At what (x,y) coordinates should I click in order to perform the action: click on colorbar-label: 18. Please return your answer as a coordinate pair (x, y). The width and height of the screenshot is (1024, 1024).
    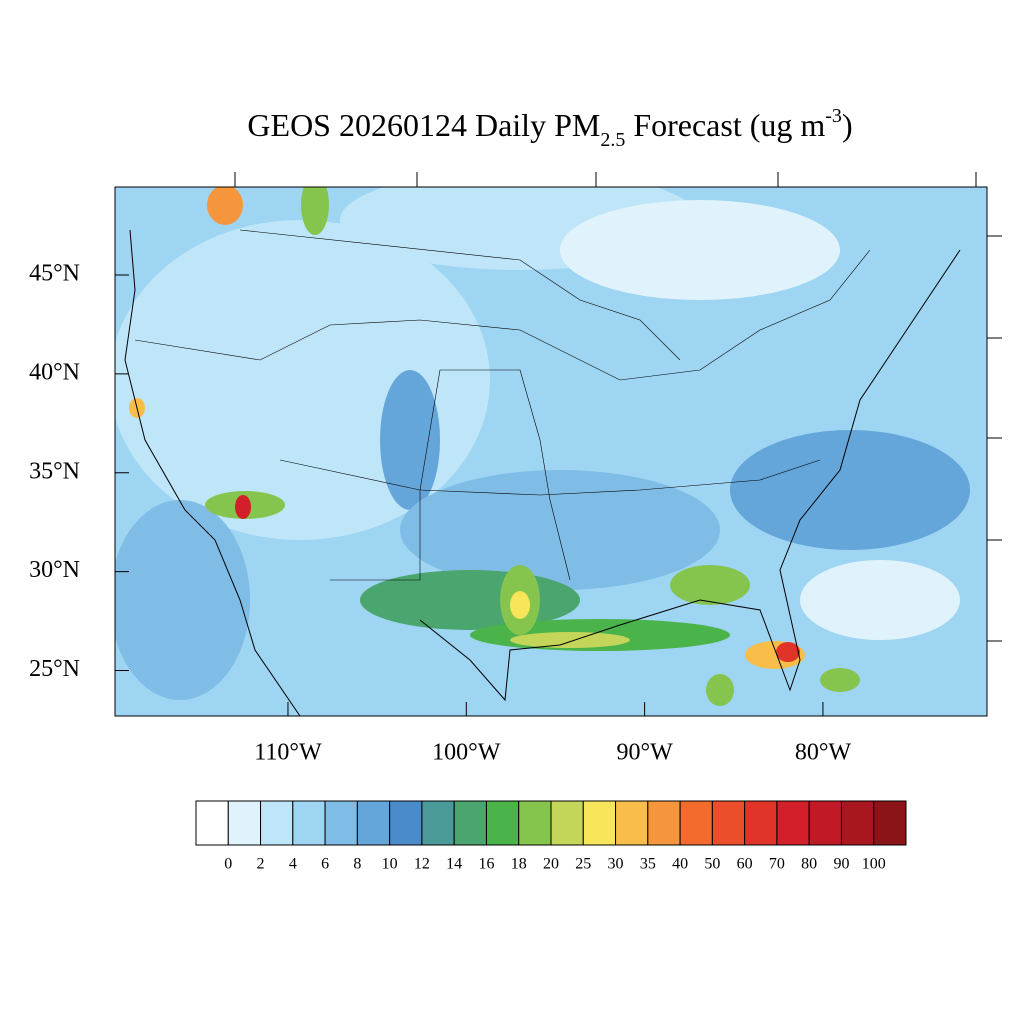
    Looking at the image, I should click on (519, 864).